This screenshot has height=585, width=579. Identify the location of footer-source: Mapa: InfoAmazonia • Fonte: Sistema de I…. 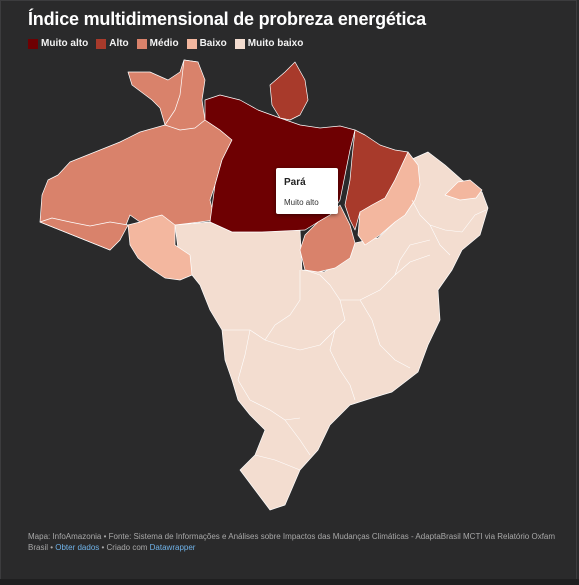
(292, 542).